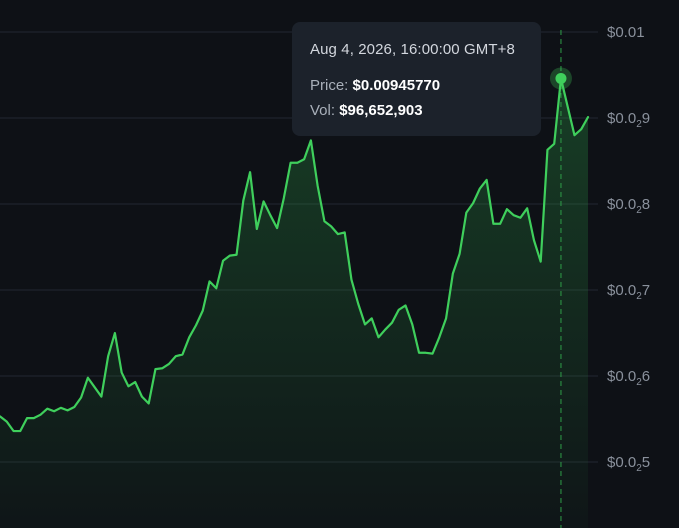 This screenshot has width=679, height=528. What do you see at coordinates (396, 85) in the screenshot?
I see `tooltip-price-value: $0.00945770` at bounding box center [396, 85].